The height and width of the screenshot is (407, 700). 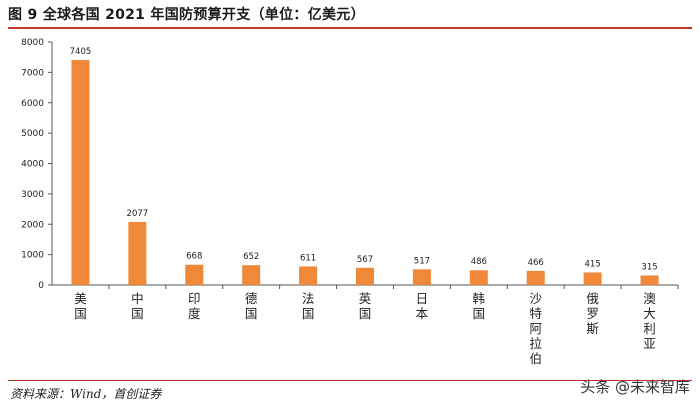 I want to click on data-label: 2077, so click(x=138, y=214).